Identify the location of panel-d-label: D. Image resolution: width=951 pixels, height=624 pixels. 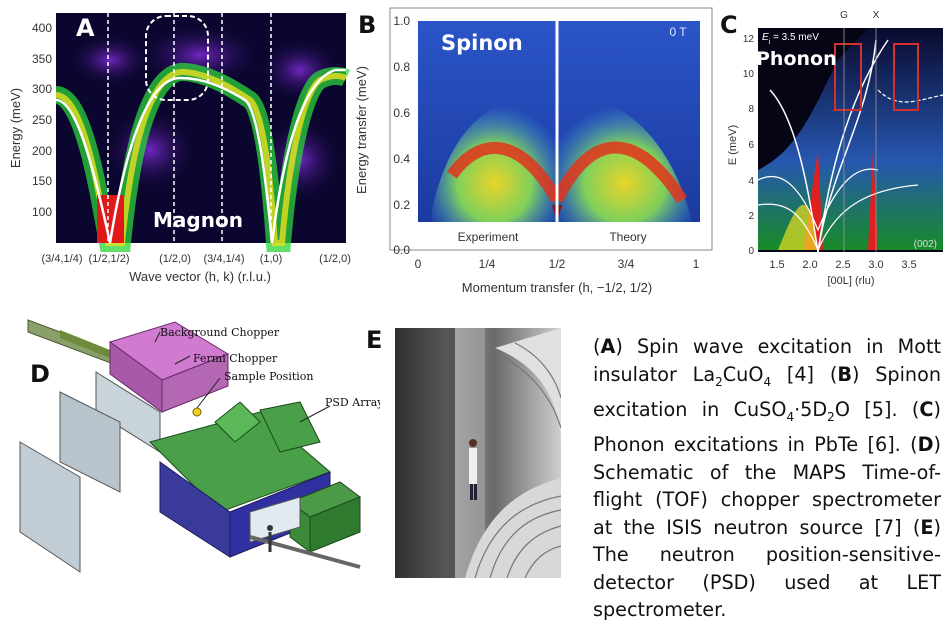
(40, 374).